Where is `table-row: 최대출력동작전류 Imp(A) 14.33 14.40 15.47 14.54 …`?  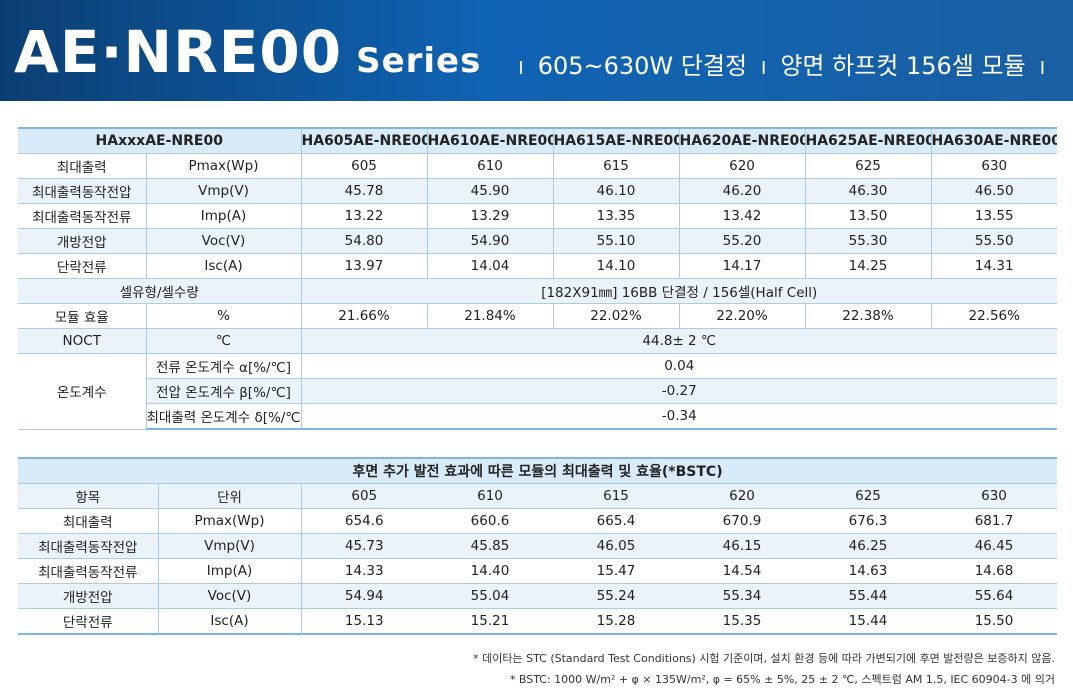 table-row: 최대출력동작전류 Imp(A) 14.33 14.40 15.47 14.54 … is located at coordinates (538, 571).